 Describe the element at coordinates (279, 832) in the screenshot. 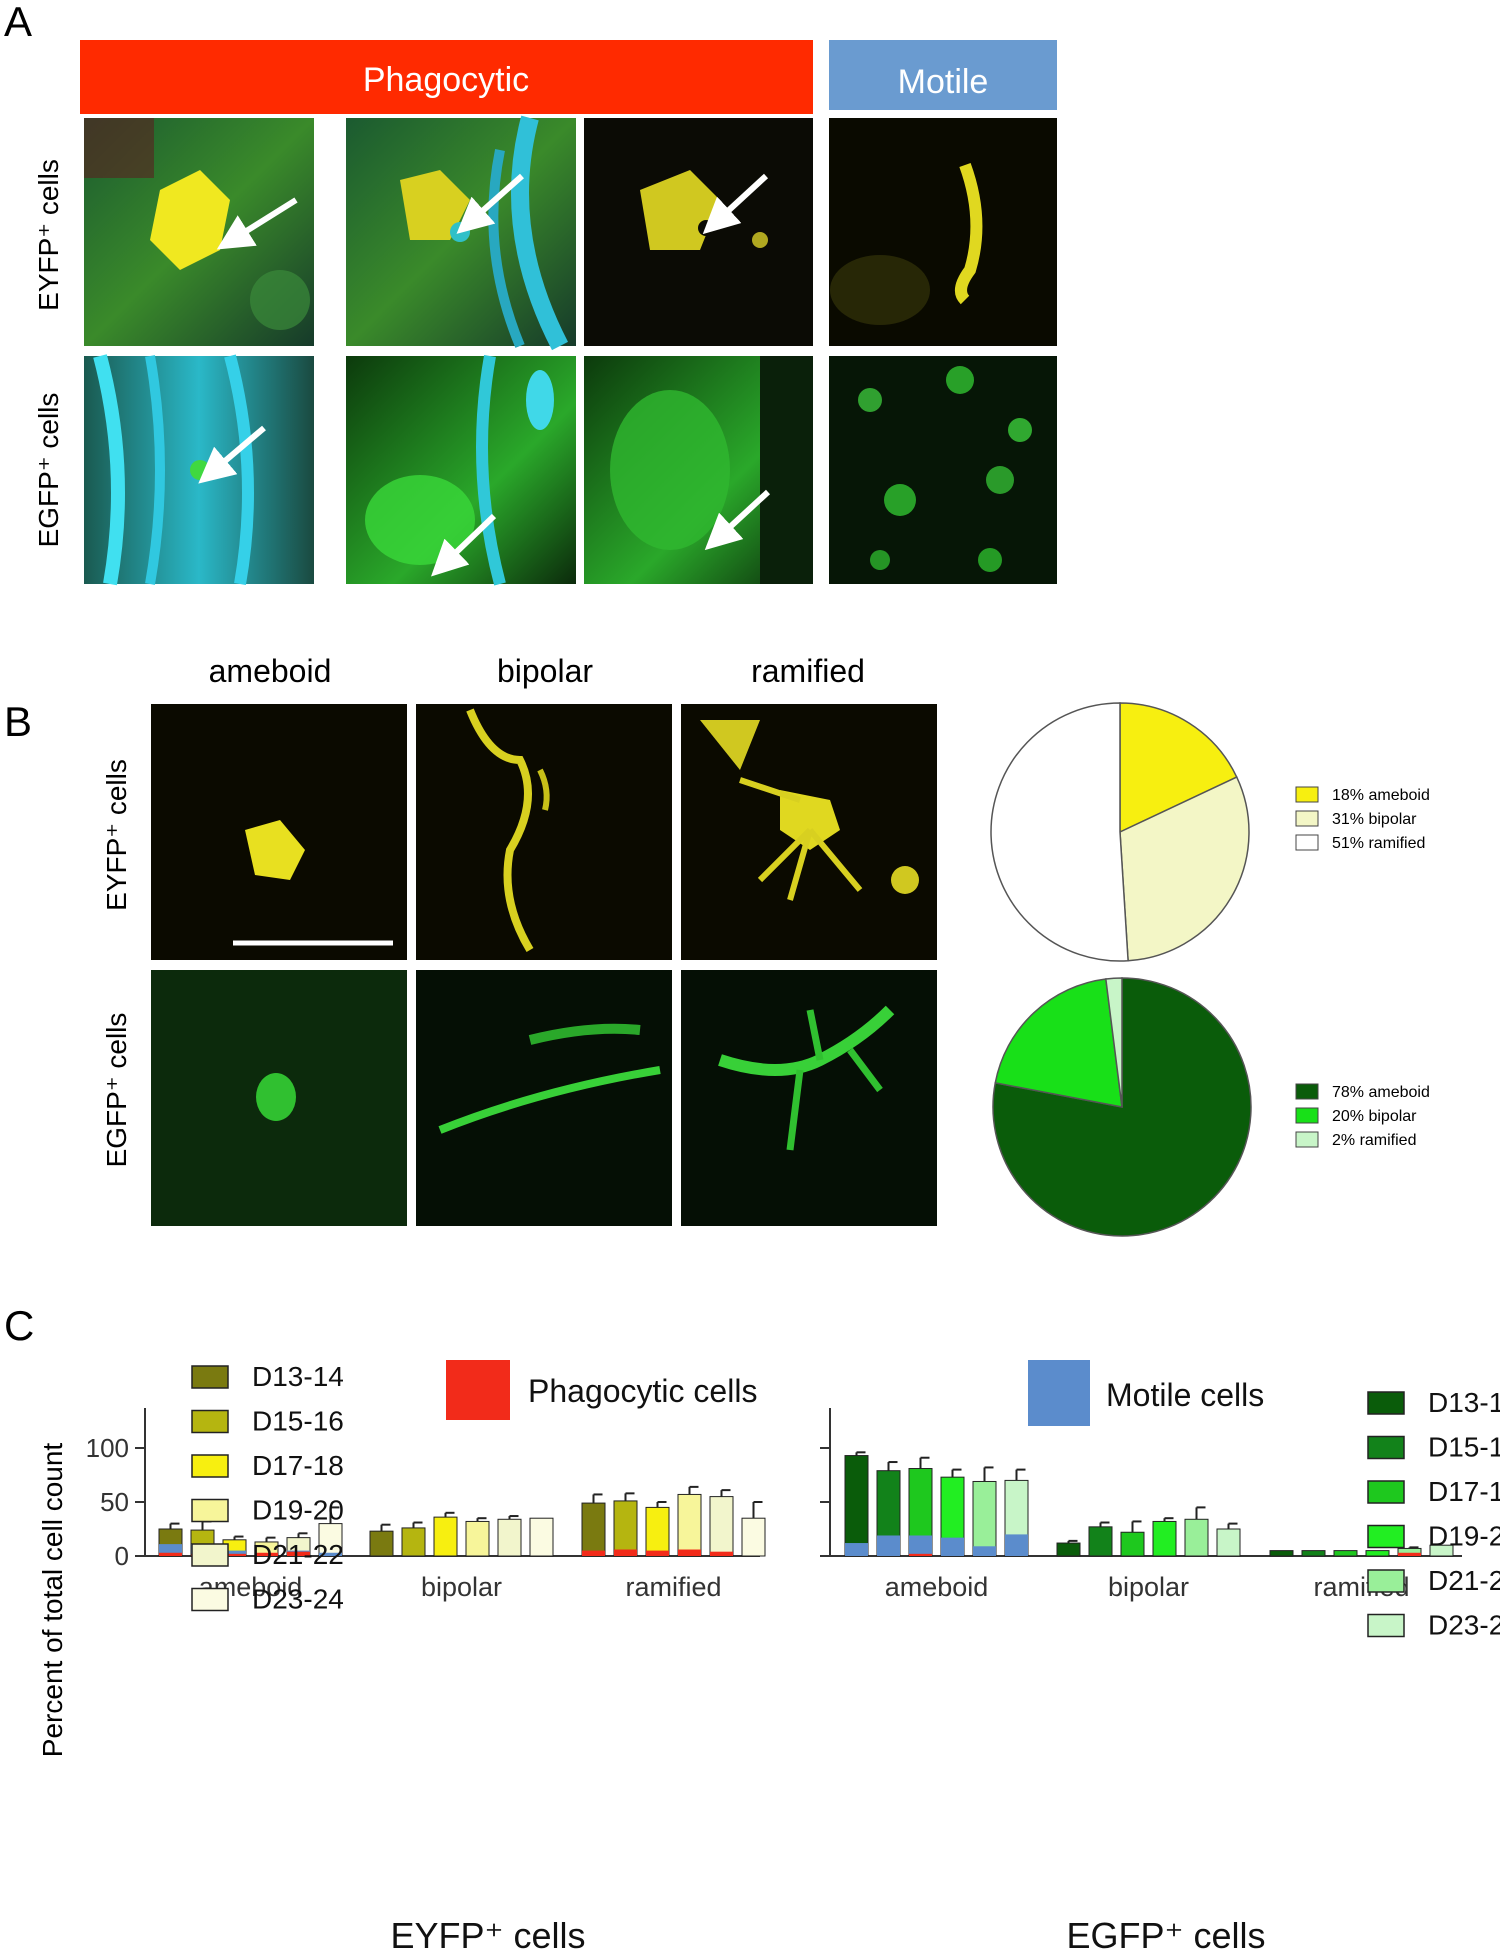

I see `micrograph-eyfp-ameboid` at that location.